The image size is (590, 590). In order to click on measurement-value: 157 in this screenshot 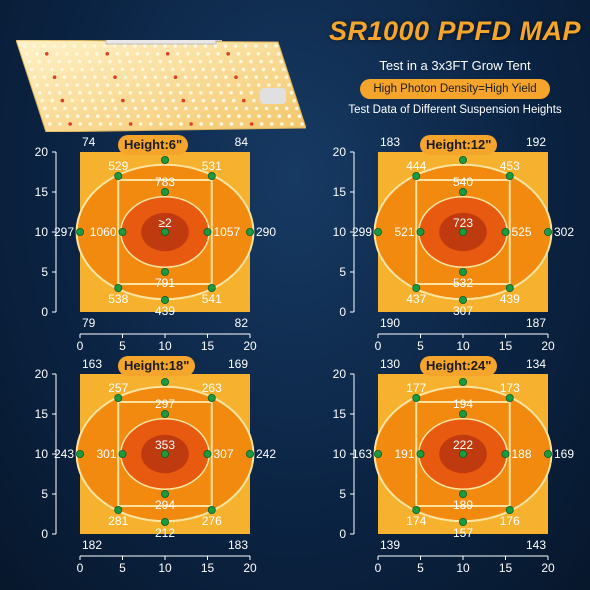, I will do `click(463, 533)`.